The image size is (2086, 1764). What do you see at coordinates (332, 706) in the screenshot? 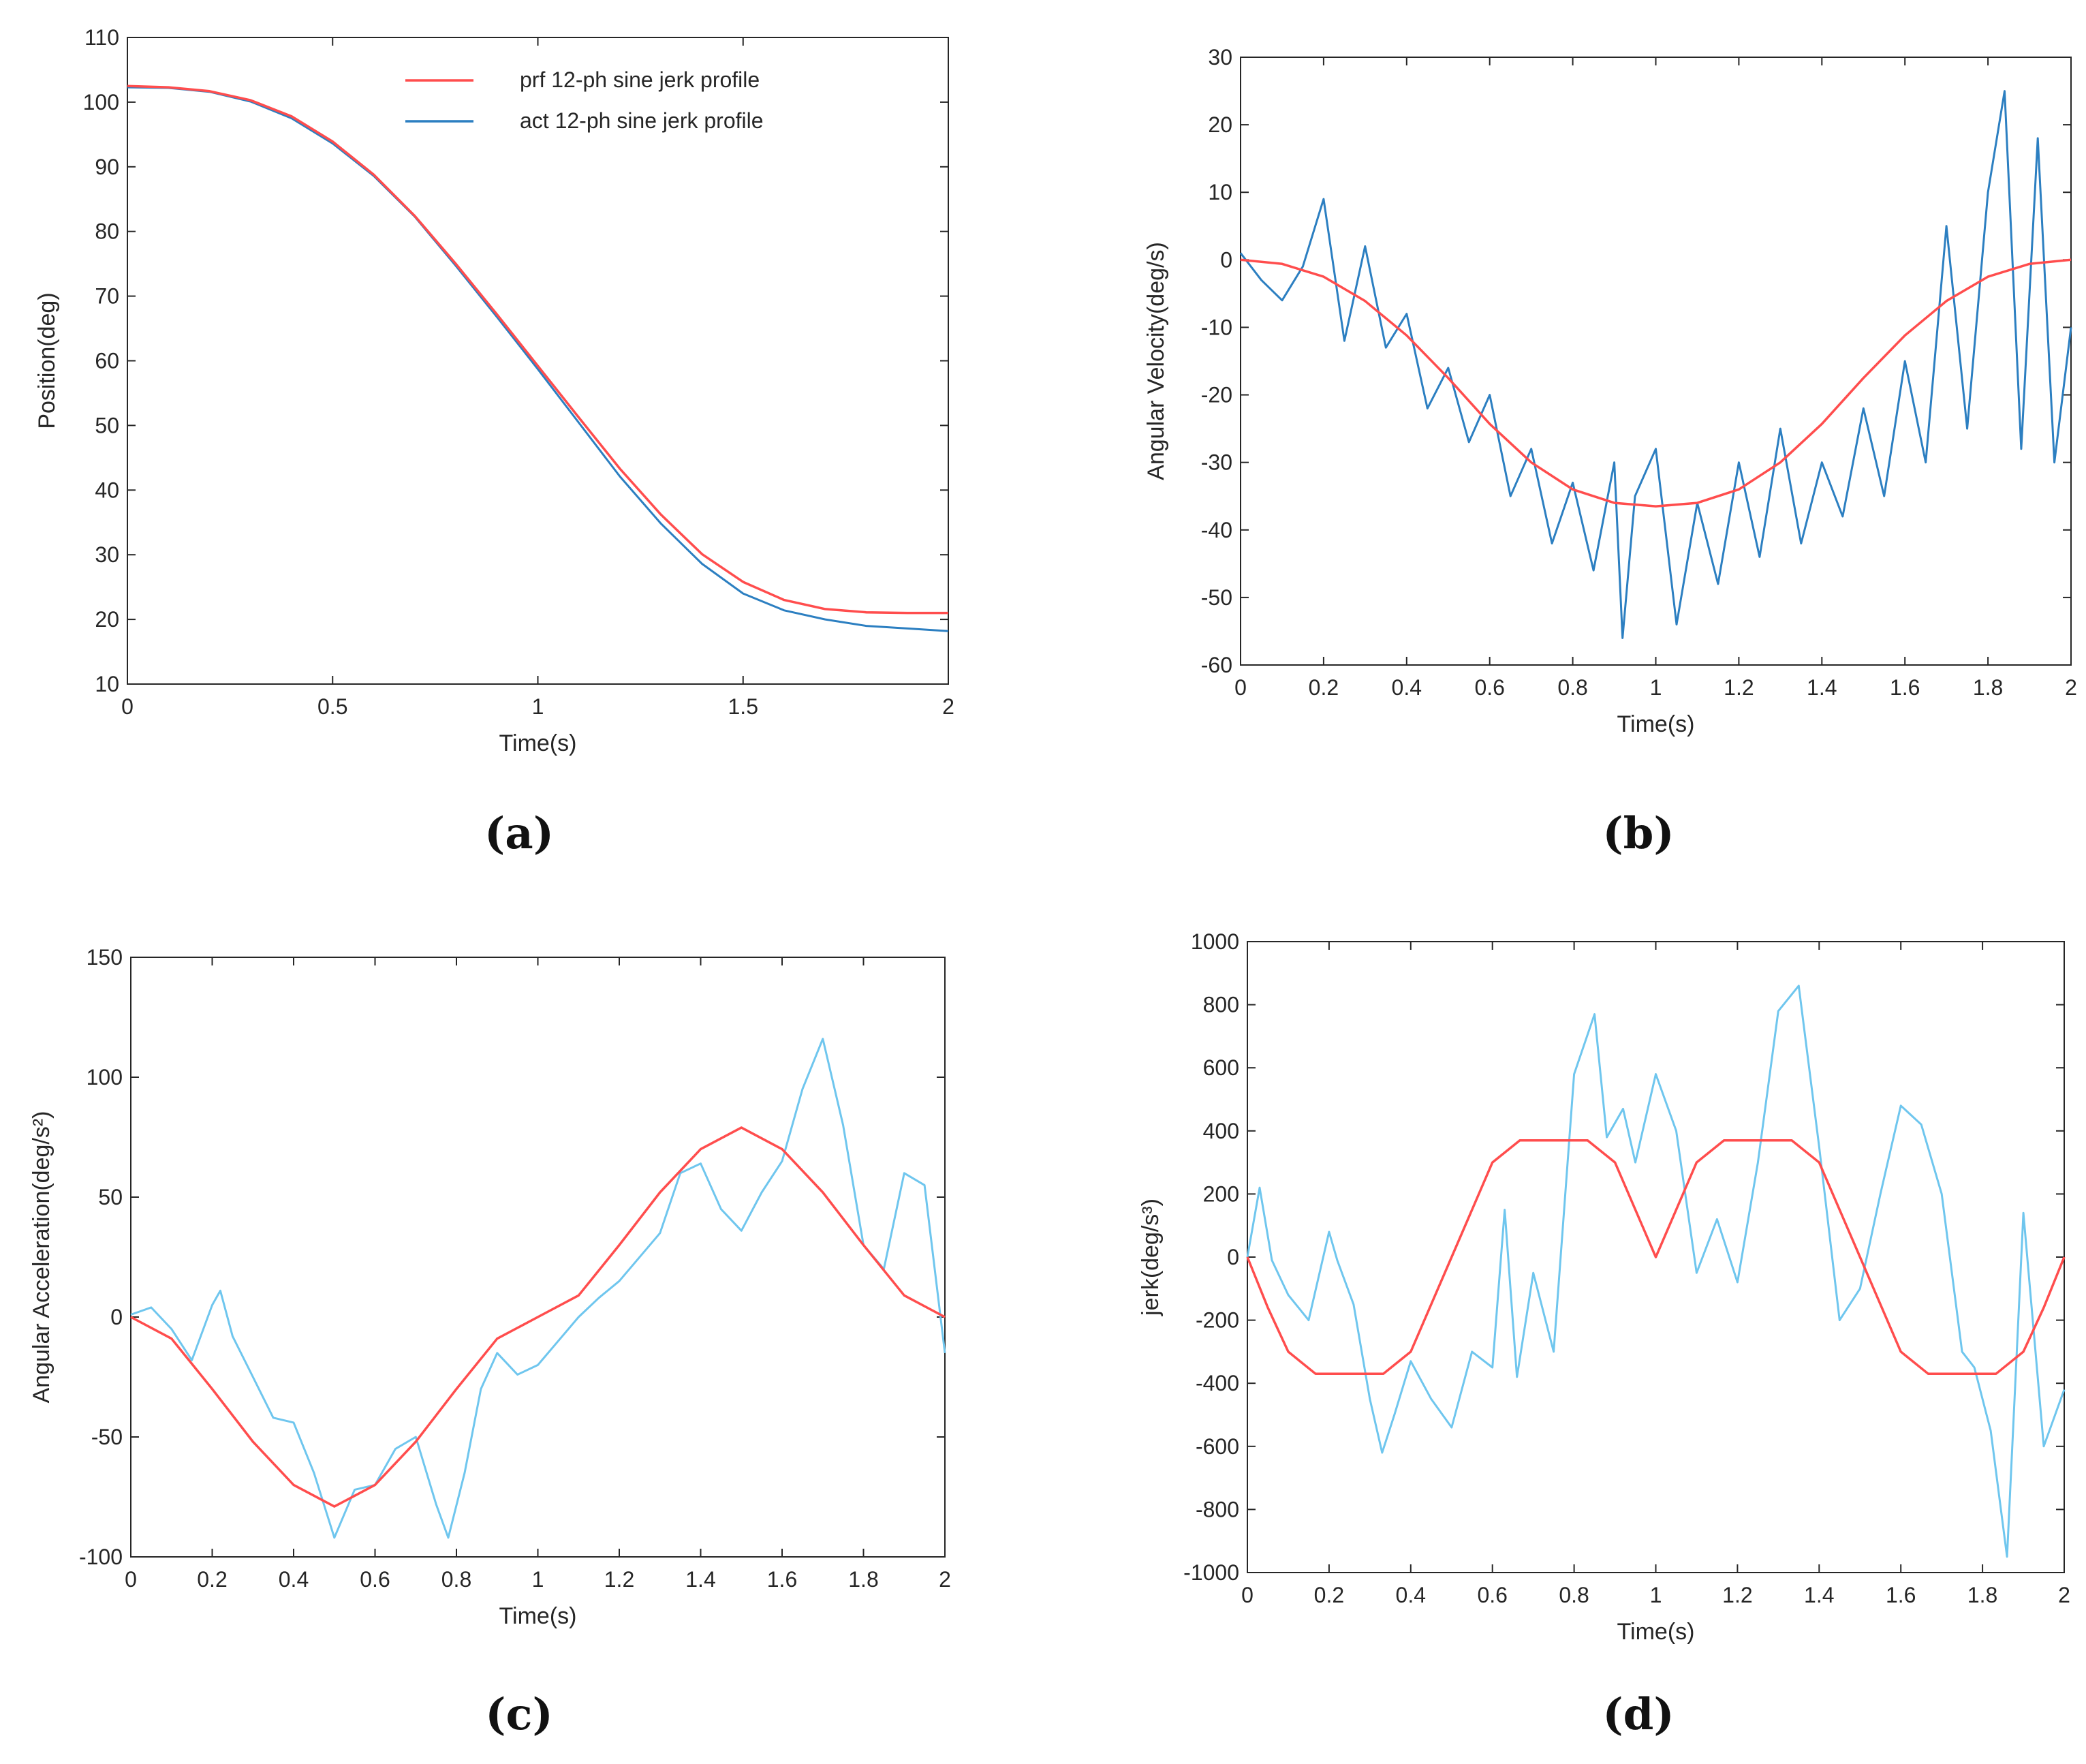
I see `x-tick-label: 0.5` at bounding box center [332, 706].